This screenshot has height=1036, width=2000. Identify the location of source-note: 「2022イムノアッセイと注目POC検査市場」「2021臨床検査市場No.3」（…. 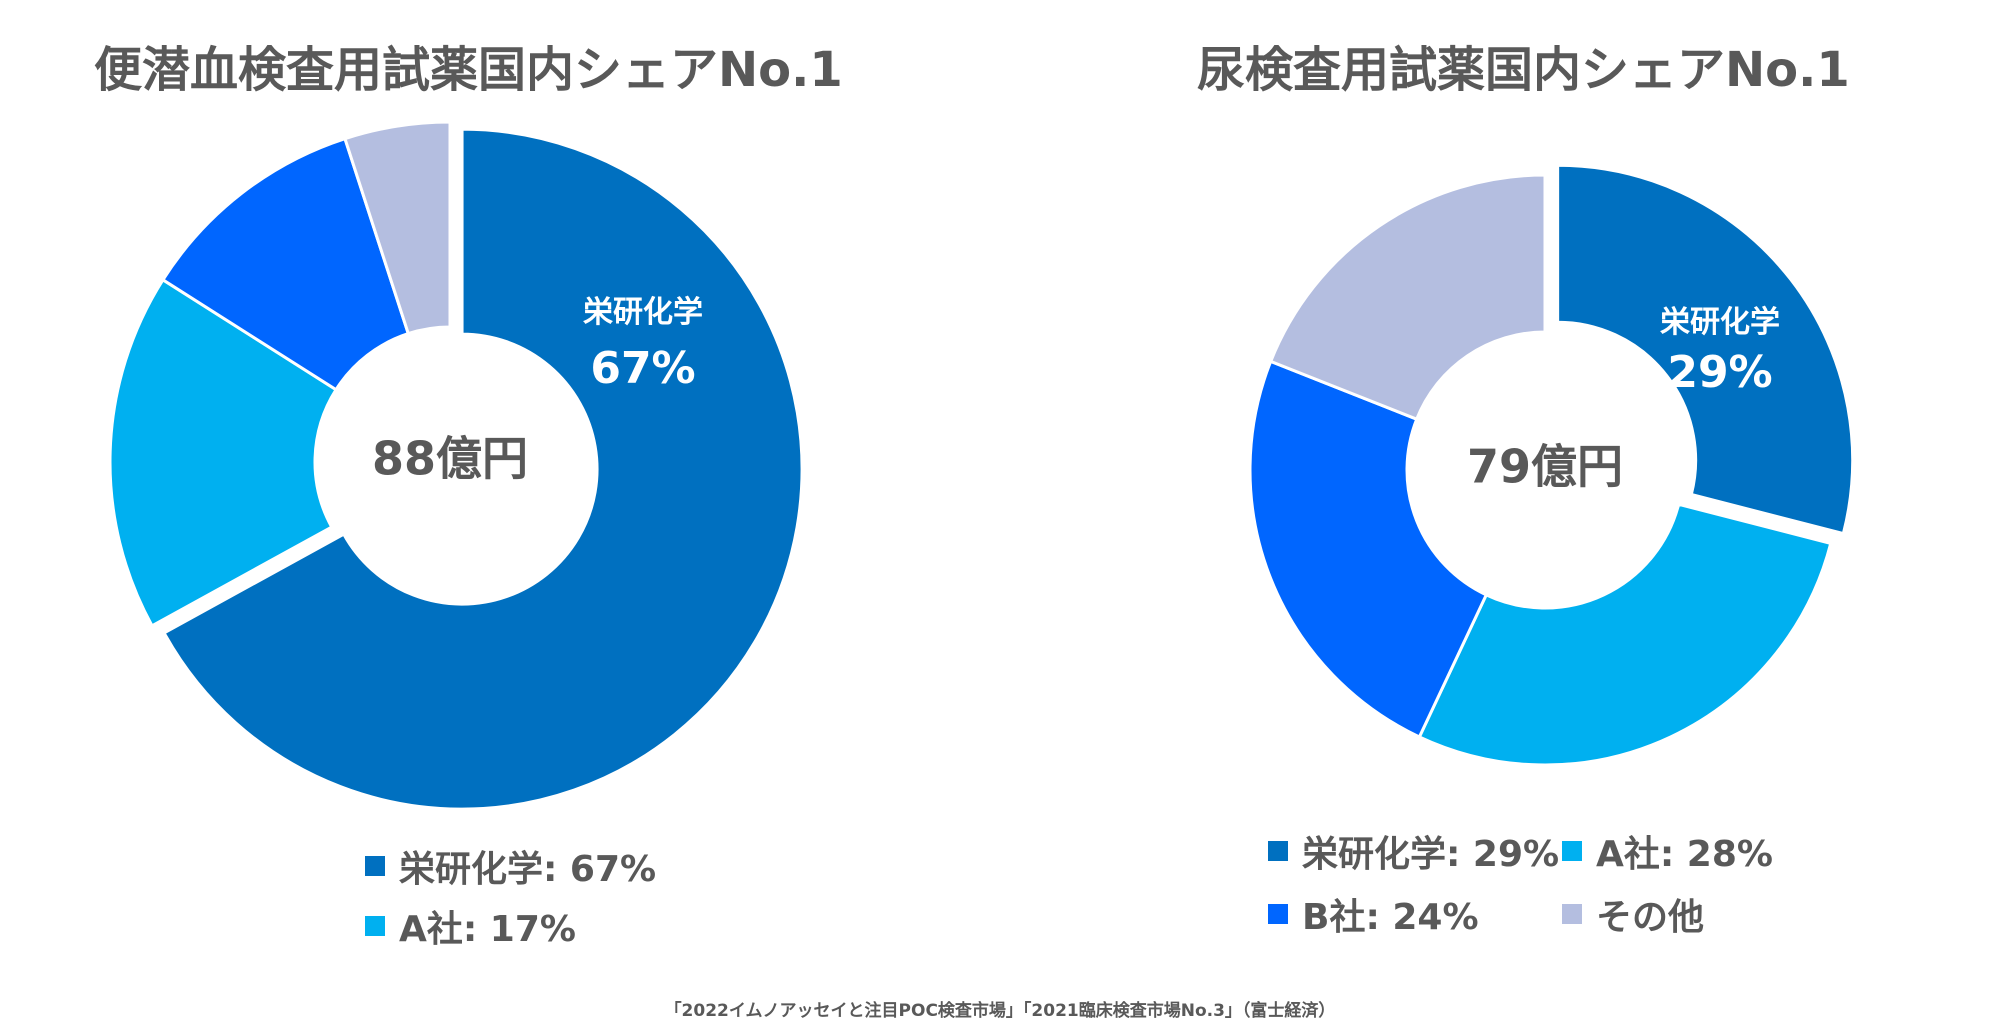
(1000, 1011).